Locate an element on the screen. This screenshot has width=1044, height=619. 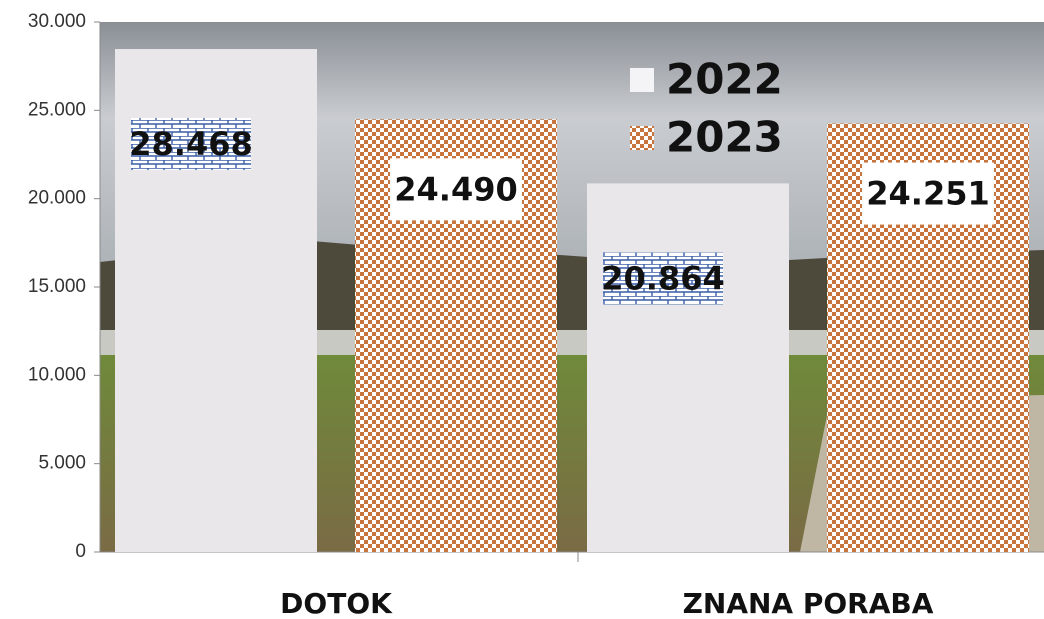
bar is located at coordinates (688, 368).